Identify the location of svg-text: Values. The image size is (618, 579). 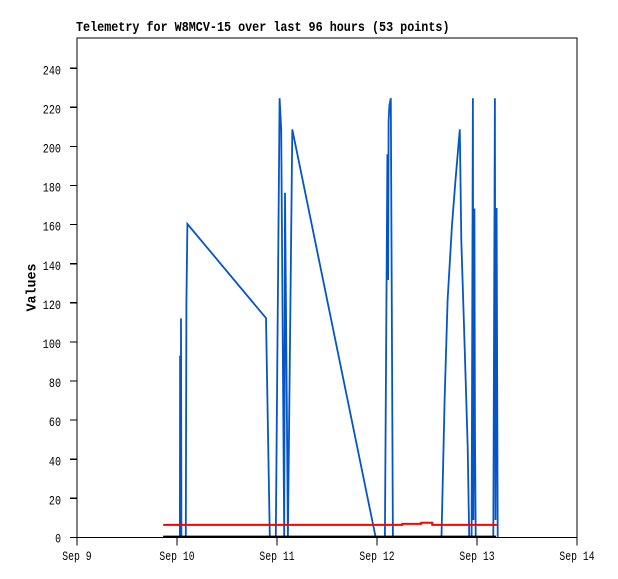
(33, 288).